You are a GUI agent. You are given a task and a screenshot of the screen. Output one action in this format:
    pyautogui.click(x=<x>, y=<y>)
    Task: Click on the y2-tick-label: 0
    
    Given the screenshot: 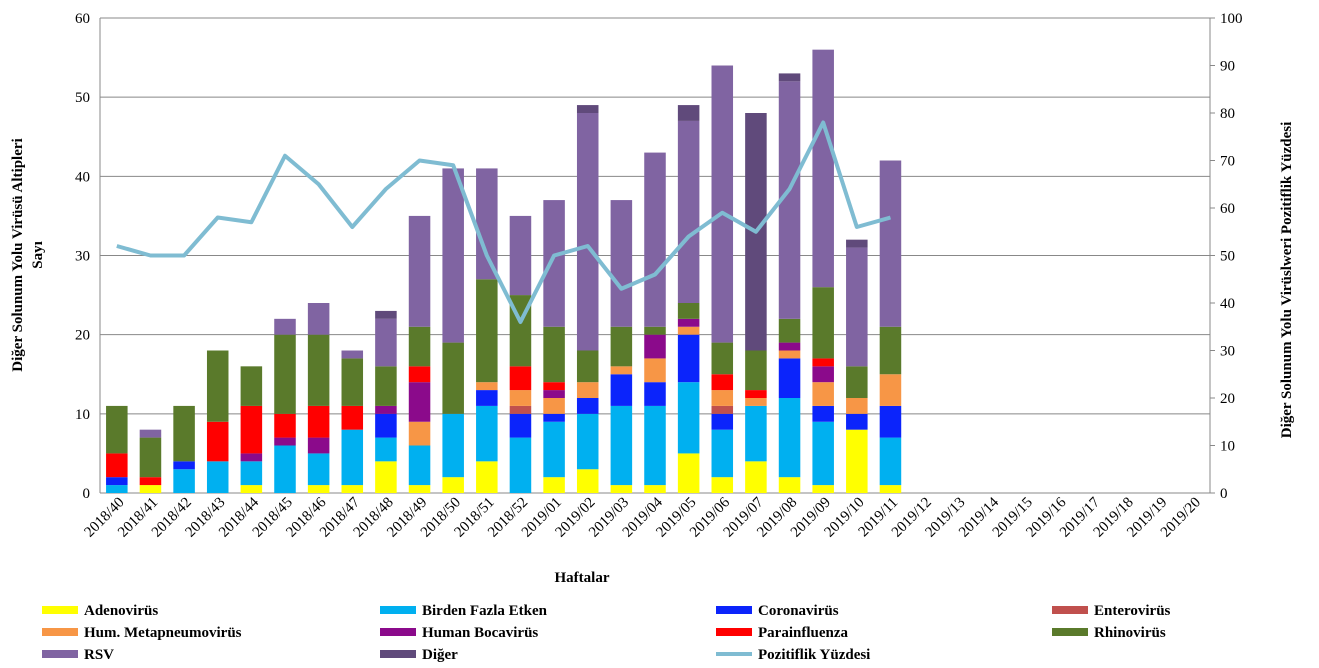 What is the action you would take?
    pyautogui.click(x=1224, y=494)
    